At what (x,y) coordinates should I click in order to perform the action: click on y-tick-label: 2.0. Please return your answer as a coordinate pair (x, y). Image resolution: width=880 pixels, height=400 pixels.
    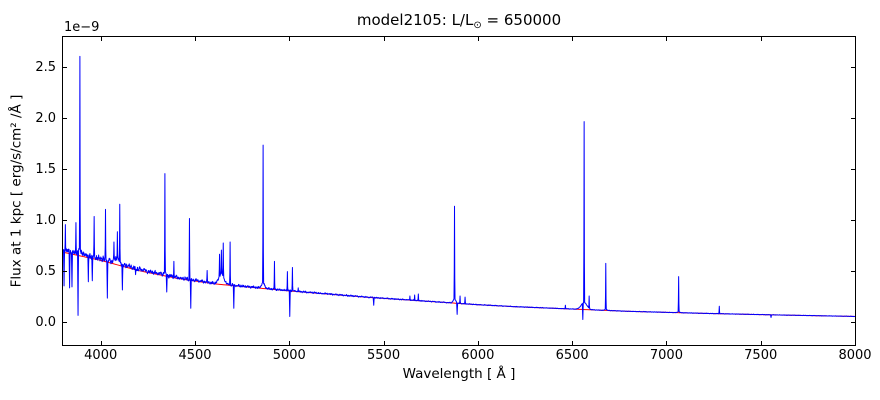
    Looking at the image, I should click on (45, 118).